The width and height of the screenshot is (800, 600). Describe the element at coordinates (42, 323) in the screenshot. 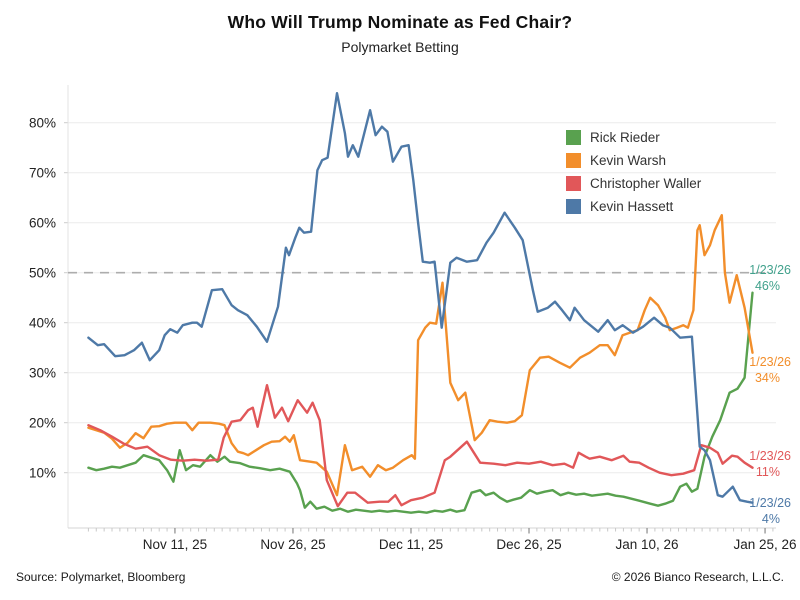

I see `y-tick-label: 40%` at that location.